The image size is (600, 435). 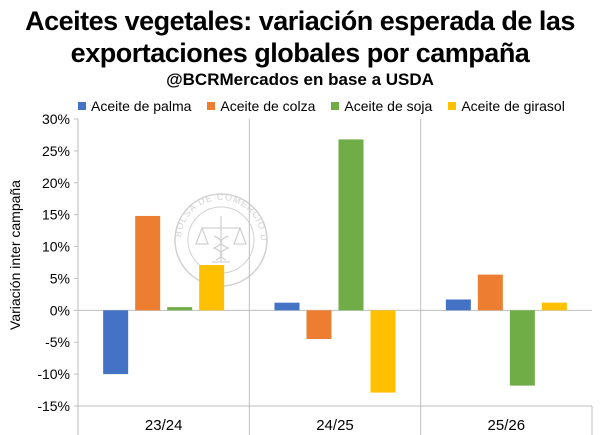 I want to click on legend-label-soja: Aceite de soja, so click(x=388, y=106).